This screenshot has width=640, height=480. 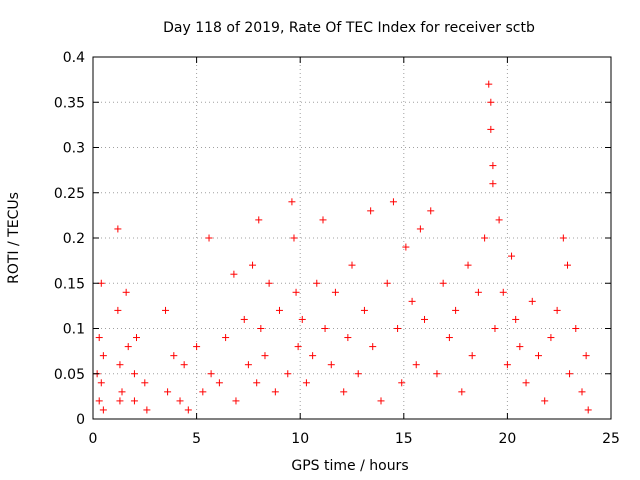 I want to click on x-tick-label: 20, so click(x=507, y=439).